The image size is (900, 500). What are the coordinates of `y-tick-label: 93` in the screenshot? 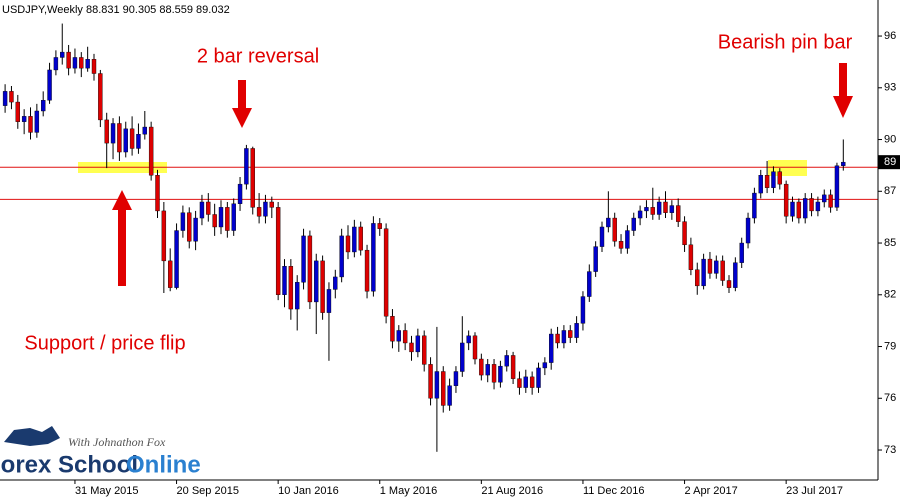 It's located at (890, 88).